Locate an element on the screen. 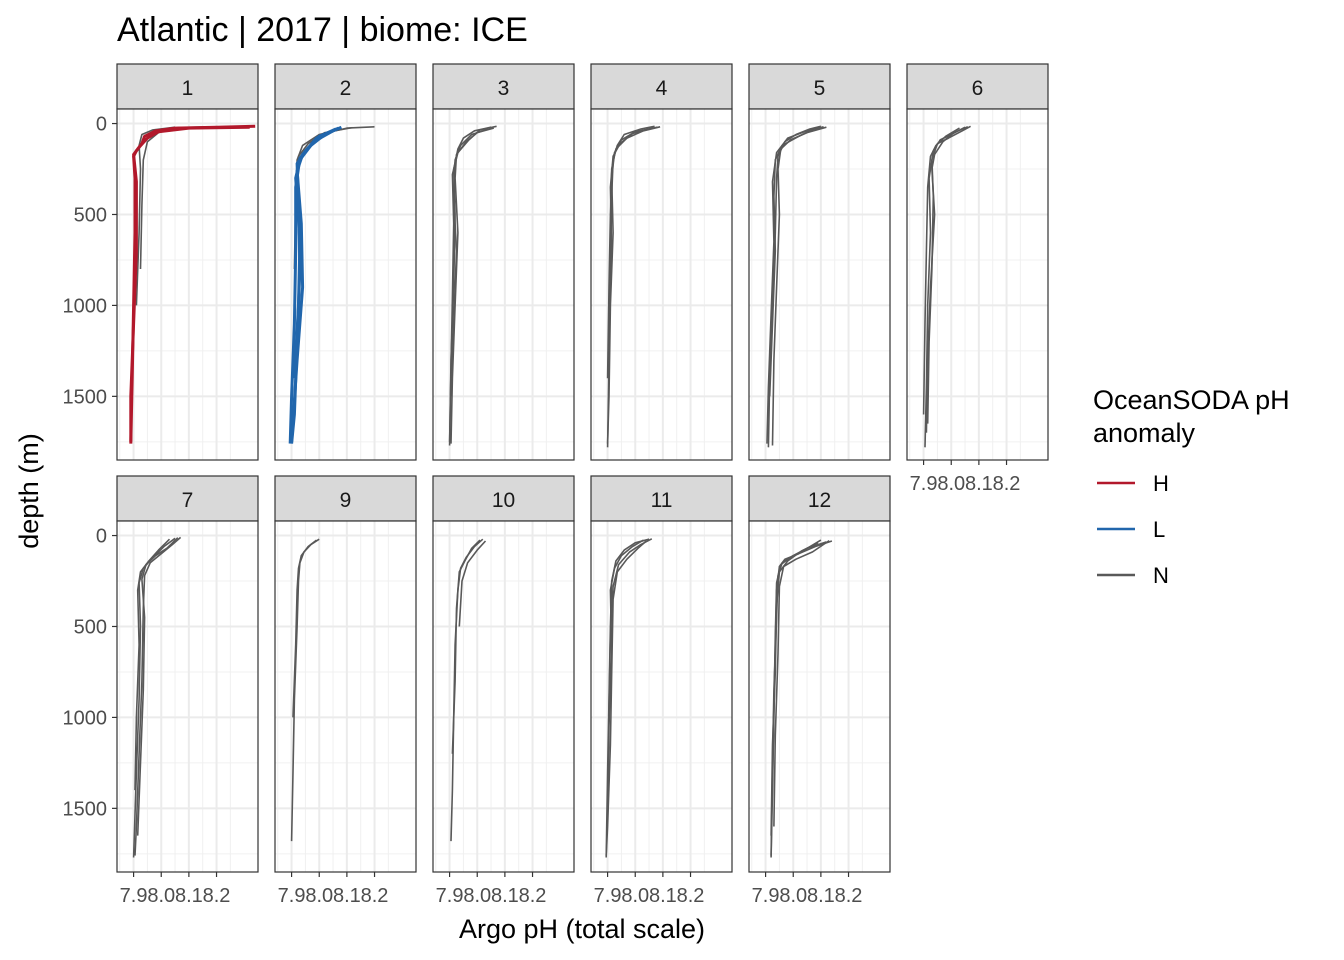 The height and width of the screenshot is (960, 1344). facet-panel-6: 6 7.9 8.0 8.1 8.2 is located at coordinates (977, 279).